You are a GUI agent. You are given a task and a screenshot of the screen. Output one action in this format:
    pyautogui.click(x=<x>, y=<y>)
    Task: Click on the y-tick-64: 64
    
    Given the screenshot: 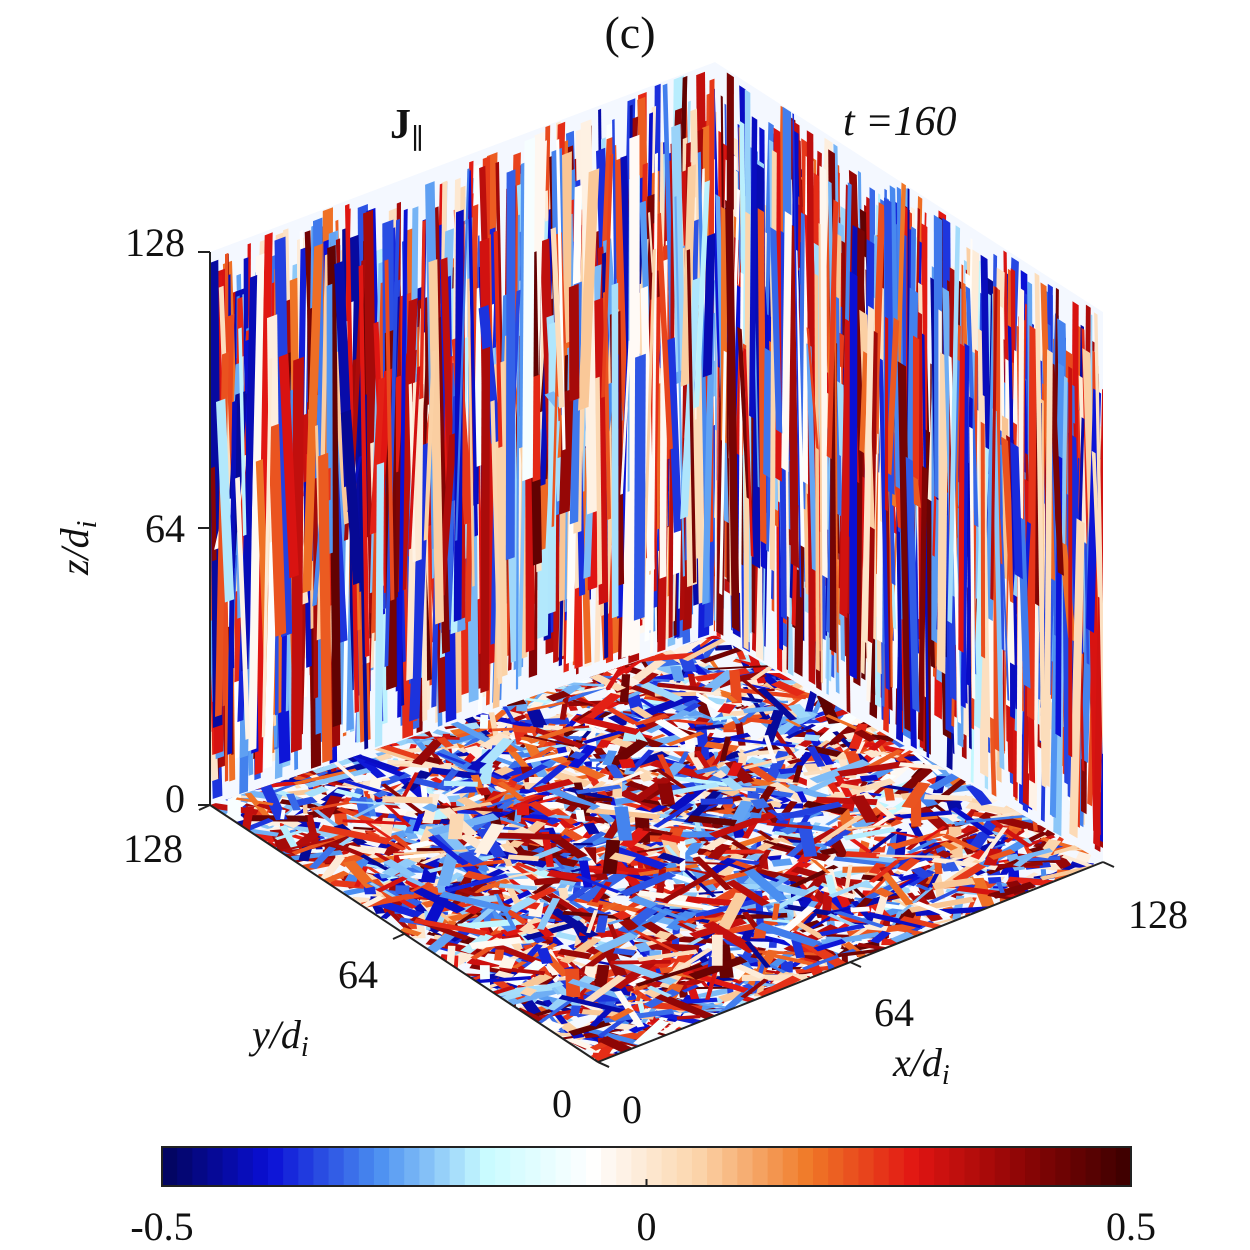 What is the action you would take?
    pyautogui.click(x=358, y=974)
    